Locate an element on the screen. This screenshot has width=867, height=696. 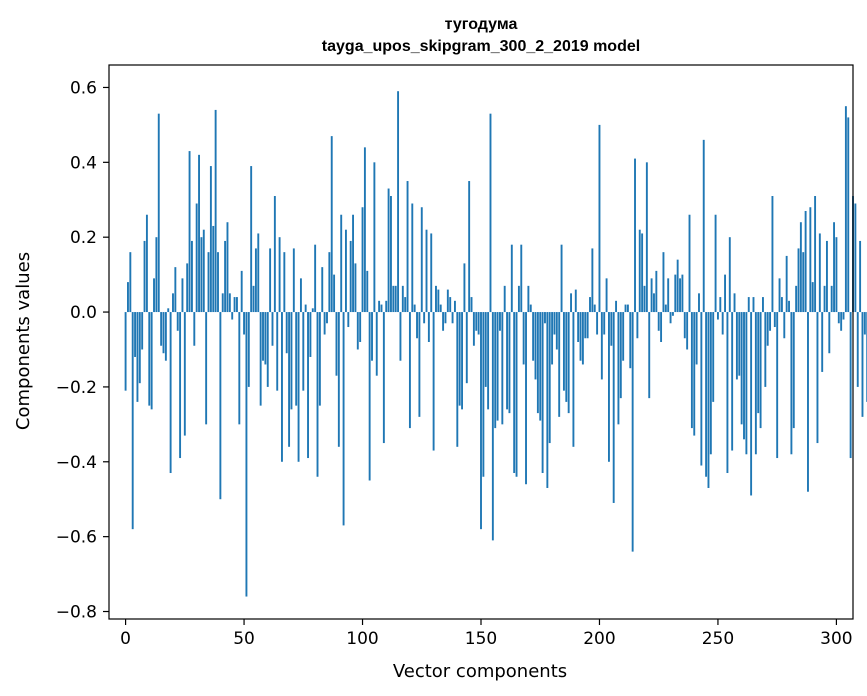
y-tick-label: −0.6 is located at coordinates (76, 538).